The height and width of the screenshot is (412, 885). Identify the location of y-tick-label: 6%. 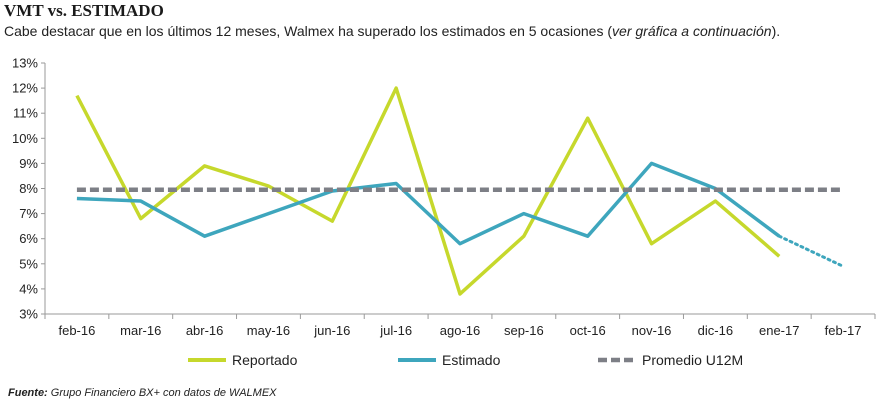
(28, 238).